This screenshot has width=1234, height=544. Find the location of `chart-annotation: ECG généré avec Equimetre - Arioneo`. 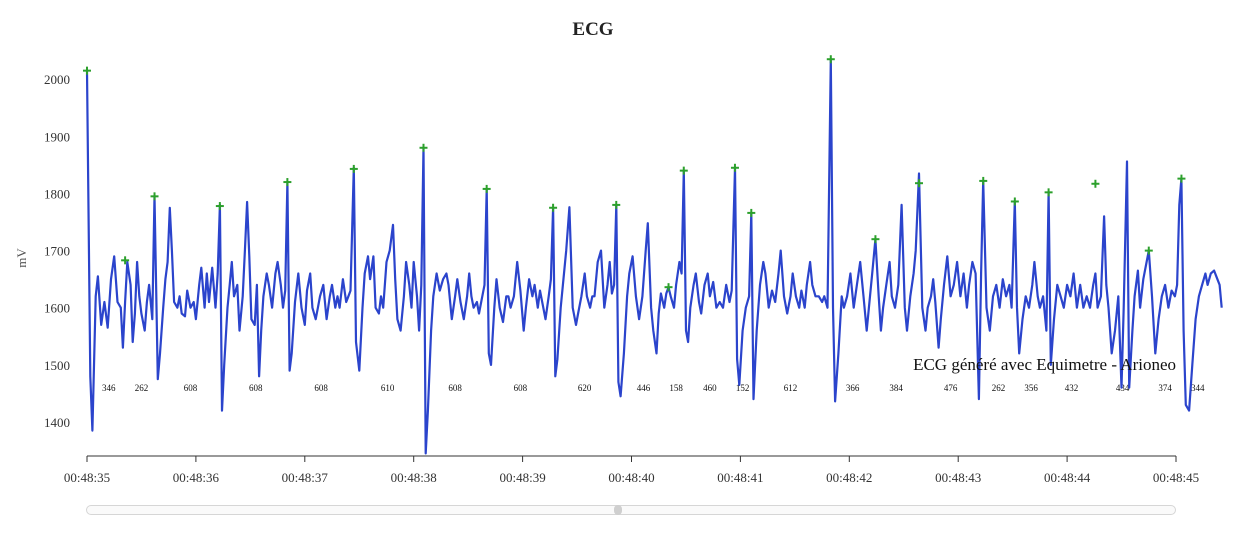

chart-annotation: ECG généré avec Equimetre - Arioneo is located at coordinates (1044, 364).